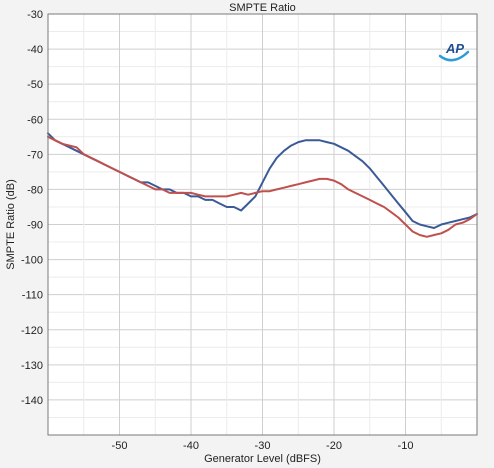  I want to click on x-tick-label: -40, so click(191, 446).